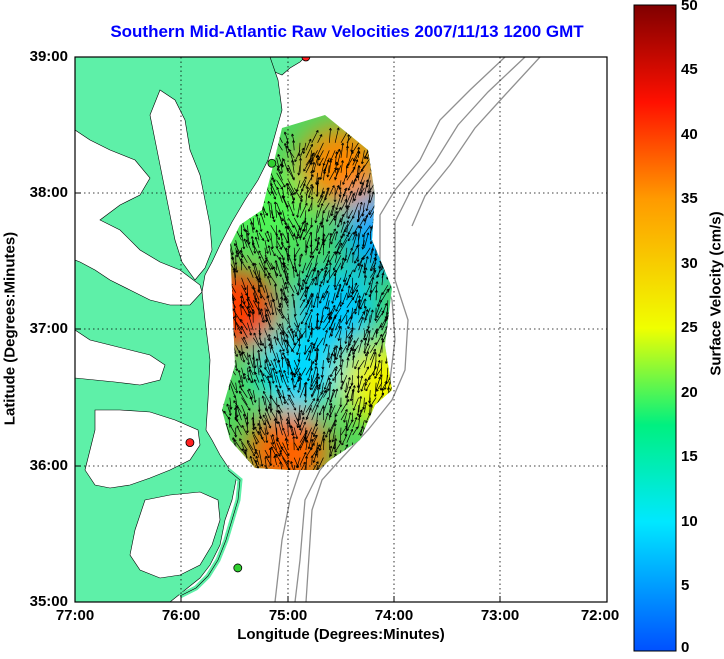 The width and height of the screenshot is (724, 659). I want to click on radar-stations, so click(248, 315).